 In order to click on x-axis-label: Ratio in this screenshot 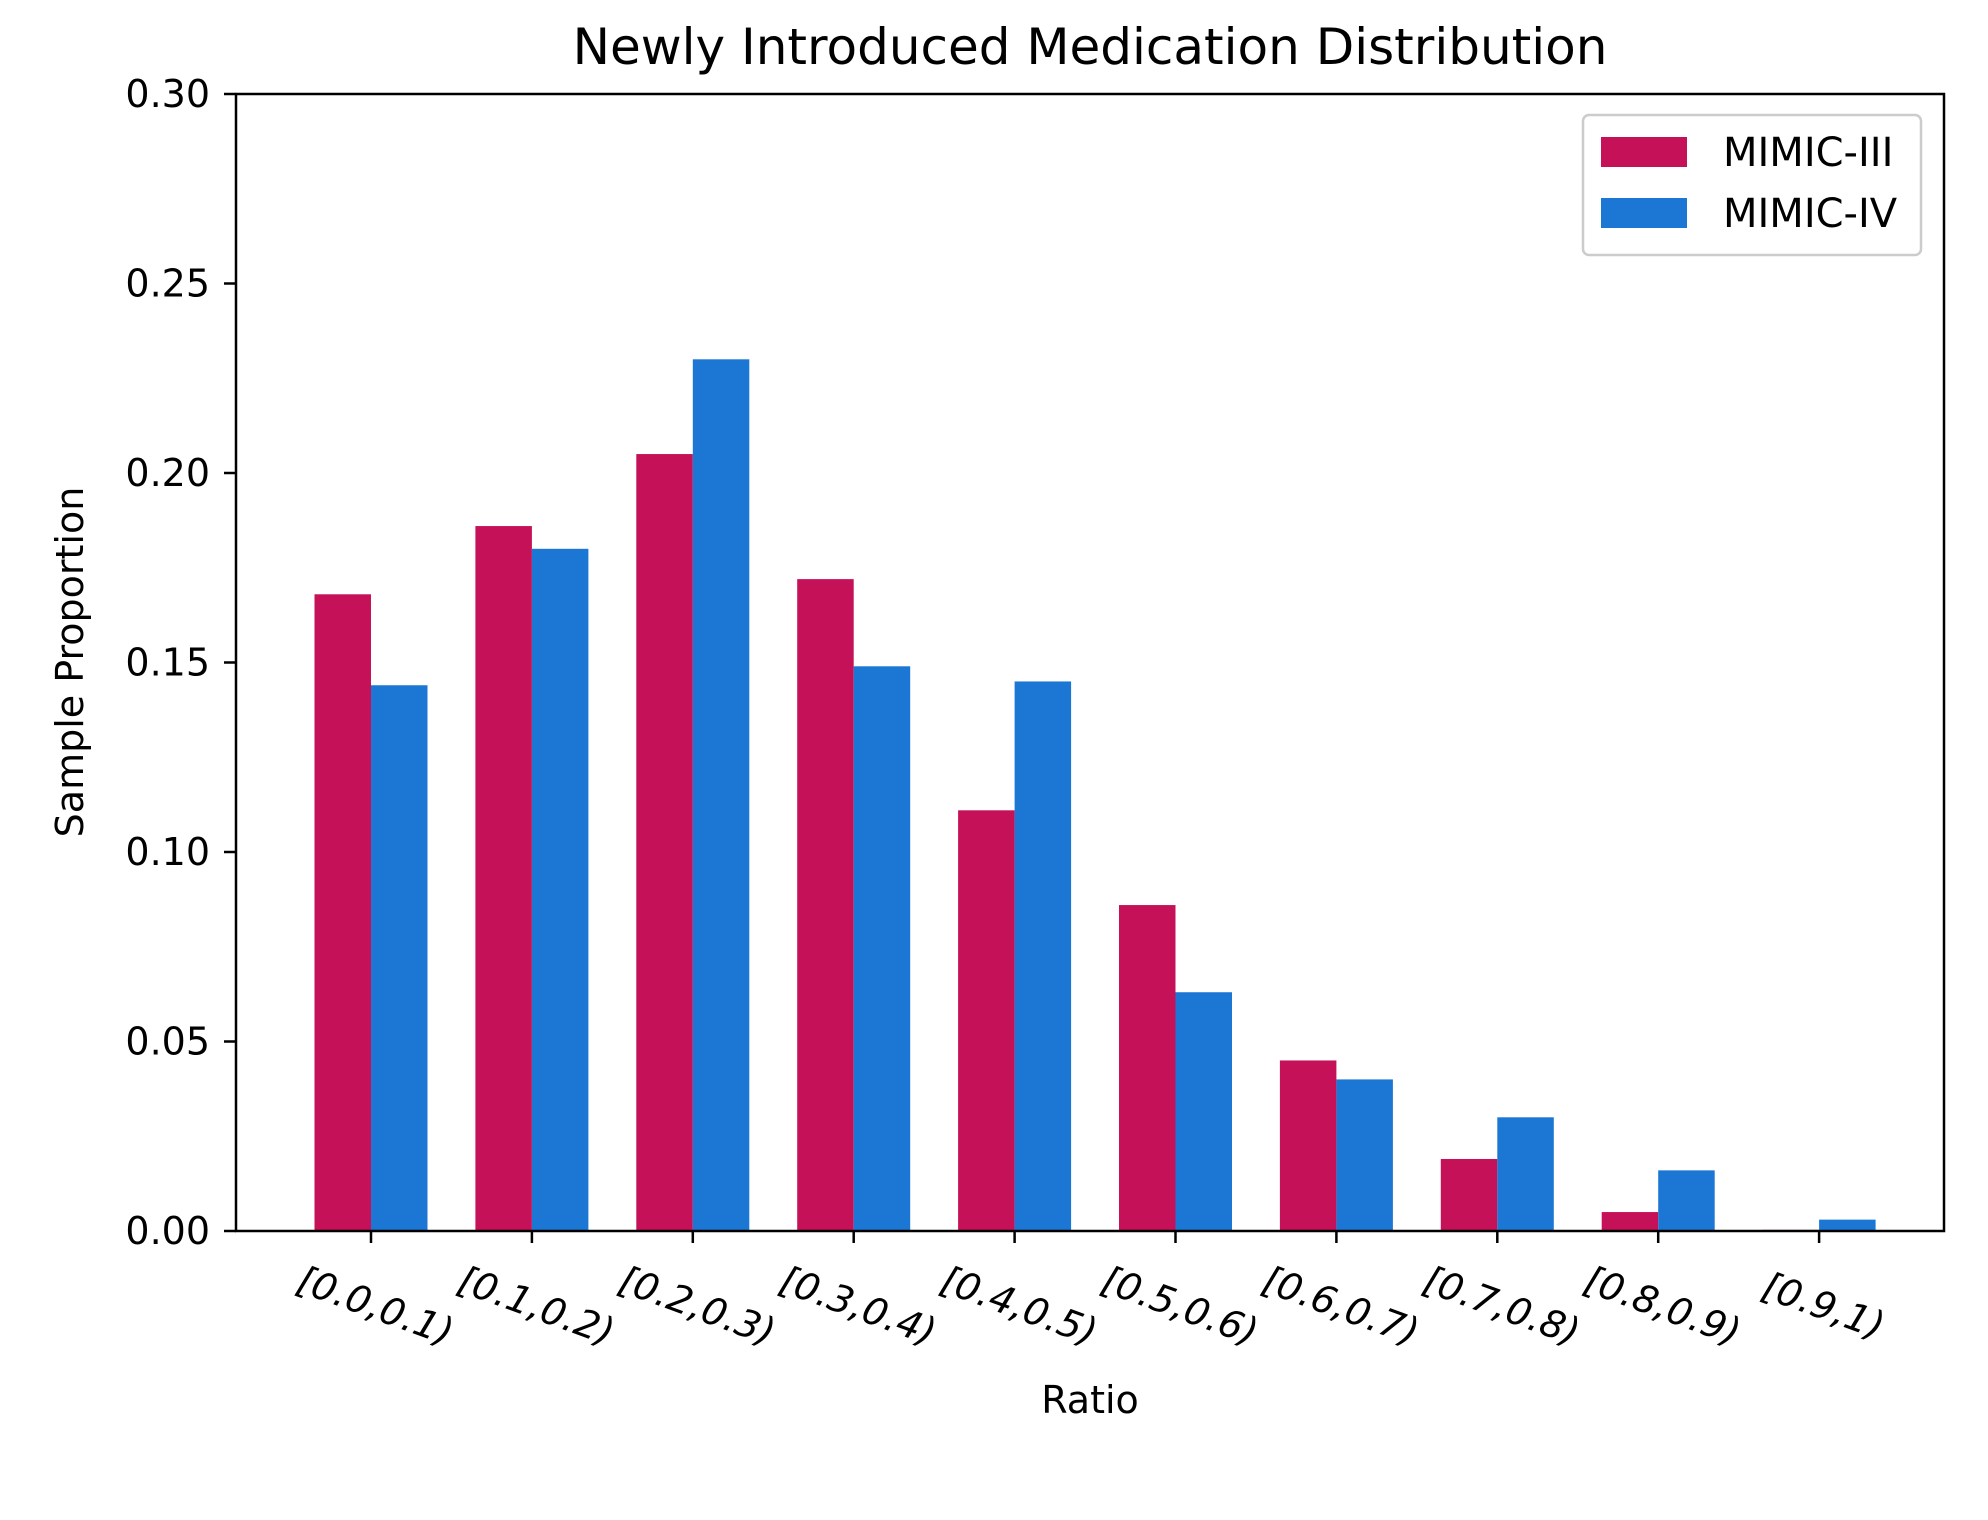, I will do `click(1090, 1400)`.